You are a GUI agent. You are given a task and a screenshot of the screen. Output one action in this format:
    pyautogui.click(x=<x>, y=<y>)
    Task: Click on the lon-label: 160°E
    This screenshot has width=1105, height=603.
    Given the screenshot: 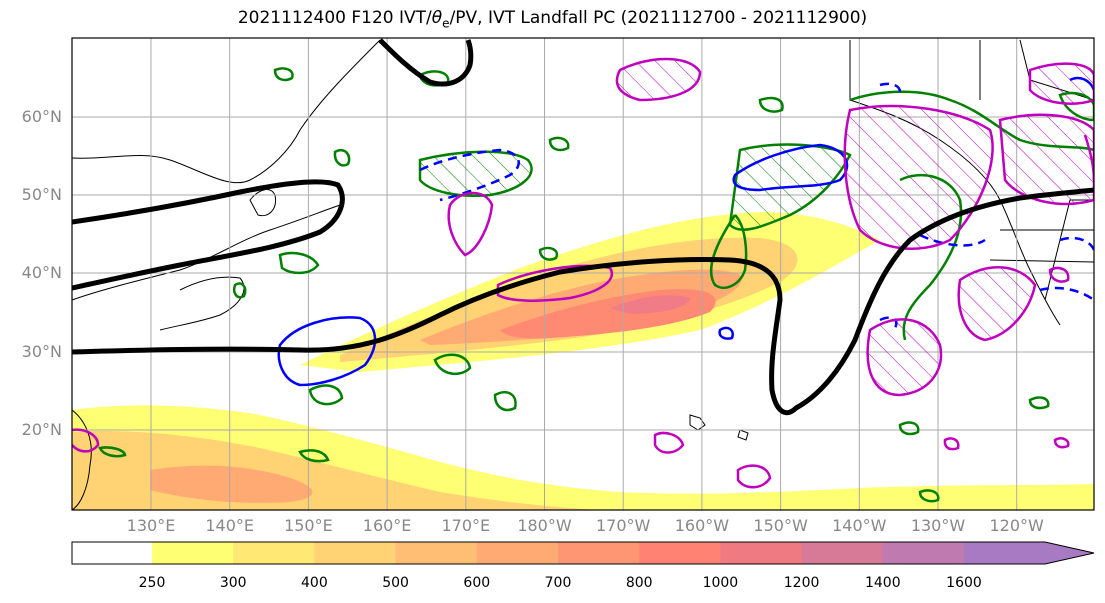 What is the action you would take?
    pyautogui.click(x=387, y=525)
    